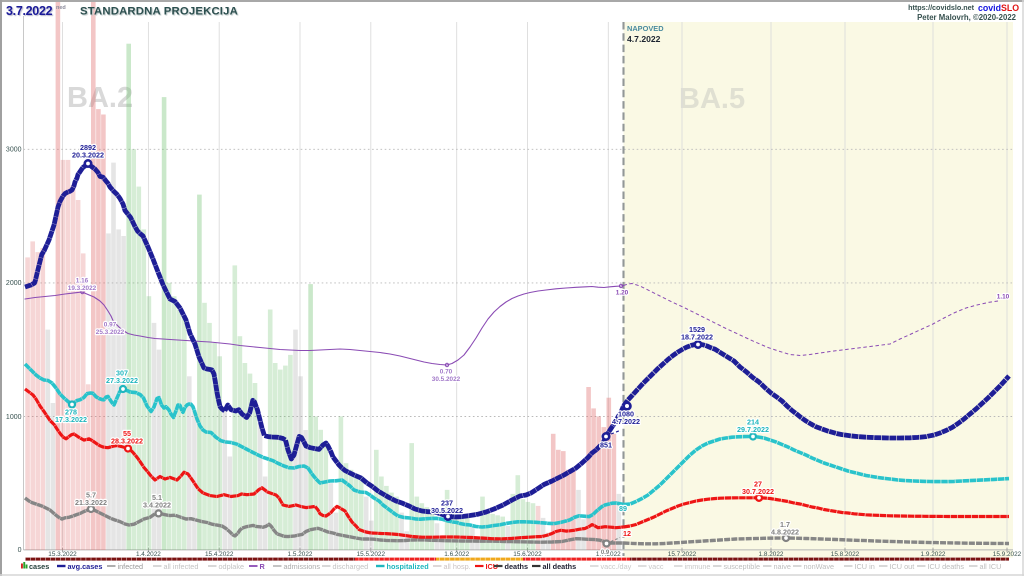 This screenshot has width=1024, height=576. I want to click on svg-text: 1.7, so click(785, 524).